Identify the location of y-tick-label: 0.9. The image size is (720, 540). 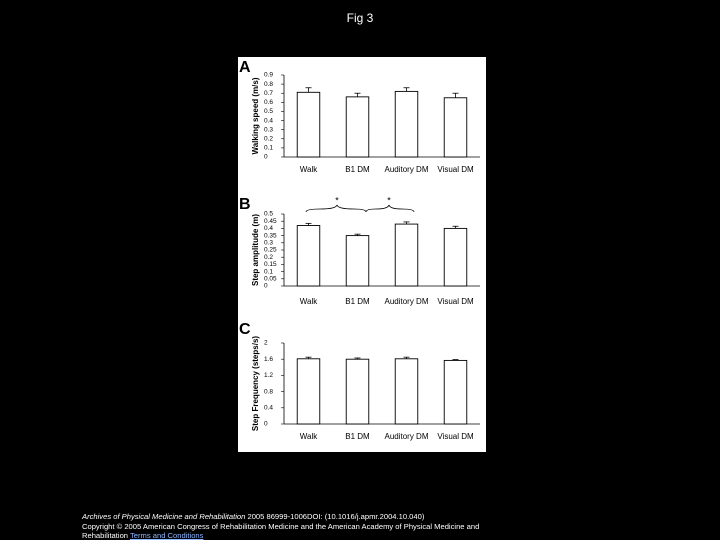
(268, 75).